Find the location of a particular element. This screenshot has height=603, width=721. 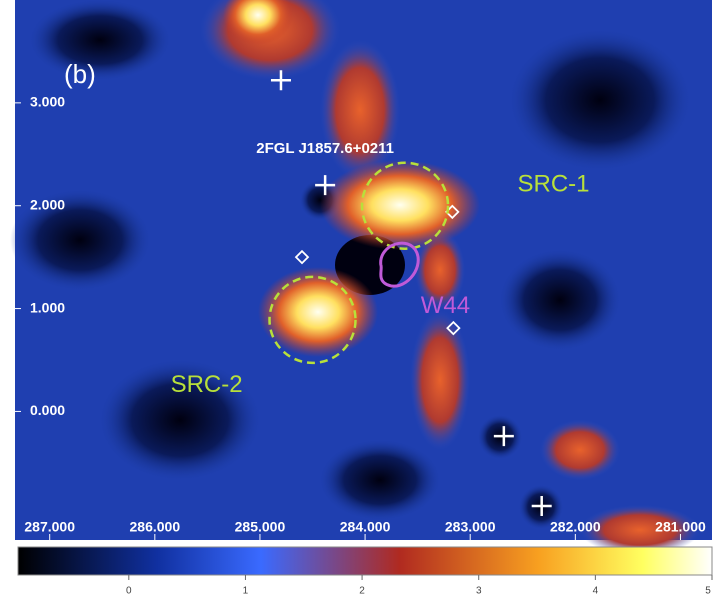

x-tick-label: 283.000 is located at coordinates (470, 527).